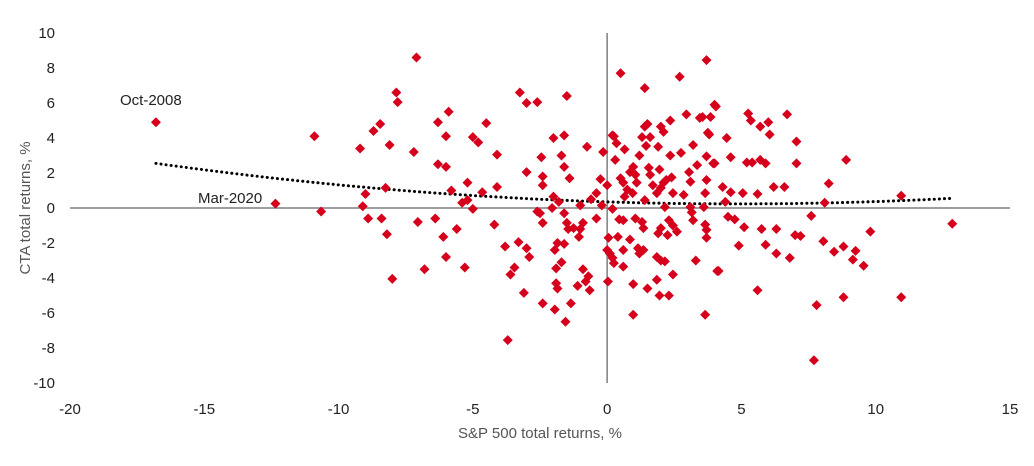 The width and height of the screenshot is (1034, 466). I want to click on y-axis-label: CTA total returns, %, so click(25, 207).